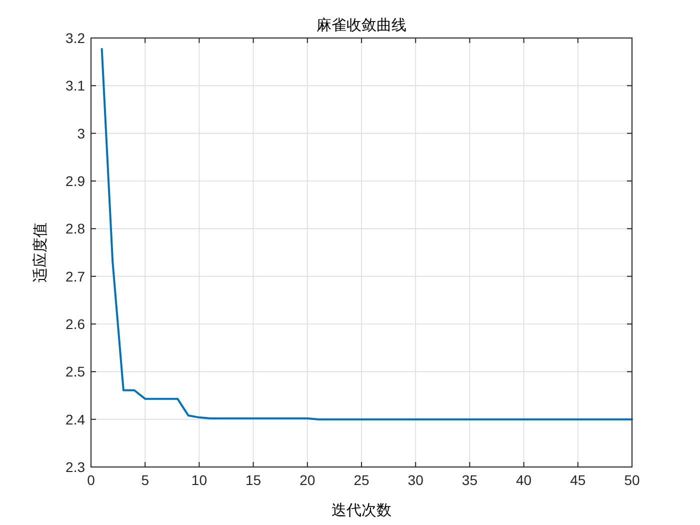 This screenshot has height=525, width=700. I want to click on x-axis-title: 迭代次数, so click(362, 510).